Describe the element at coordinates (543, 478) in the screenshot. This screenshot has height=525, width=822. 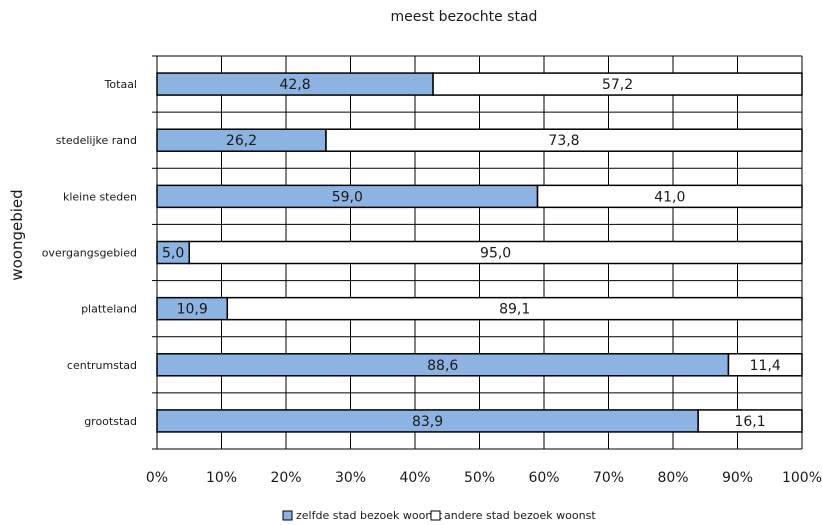
I see `x-tick-label: 60%` at that location.